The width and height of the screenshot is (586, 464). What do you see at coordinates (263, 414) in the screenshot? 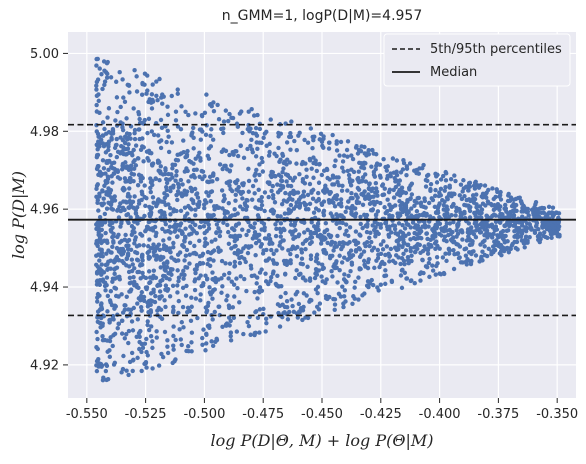
I see `x-tick-label: -0.475` at bounding box center [263, 414].